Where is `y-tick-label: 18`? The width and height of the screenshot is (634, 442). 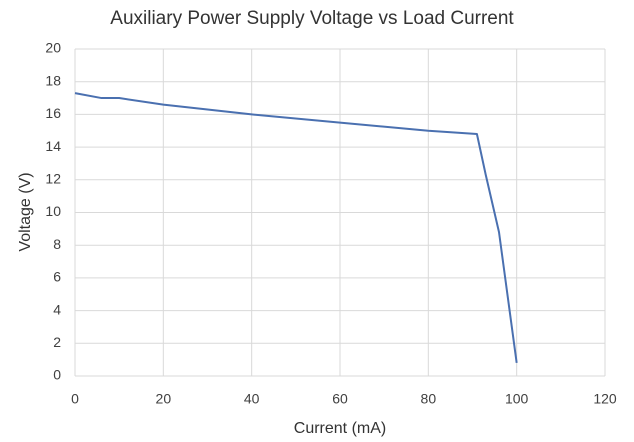 y-tick-label: 18 is located at coordinates (53, 80).